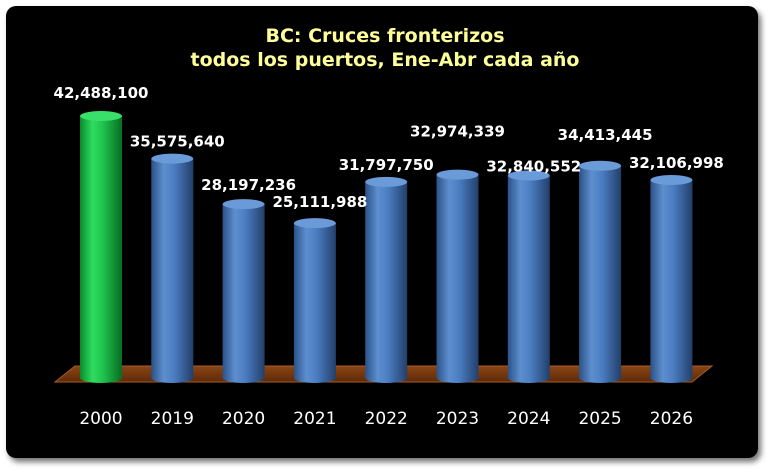  I want to click on bar-body-2023, so click(457, 276).